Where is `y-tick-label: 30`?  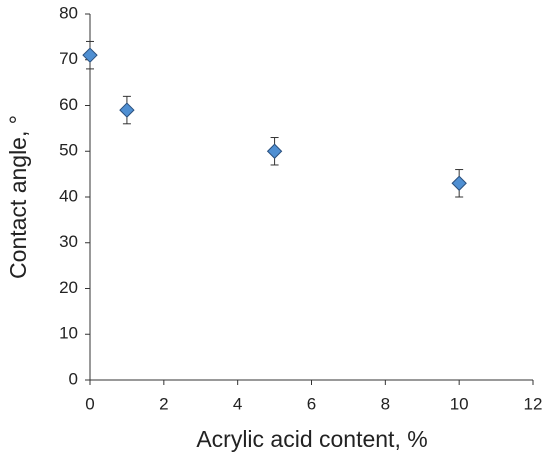
y-tick-label: 30 is located at coordinates (68, 241).